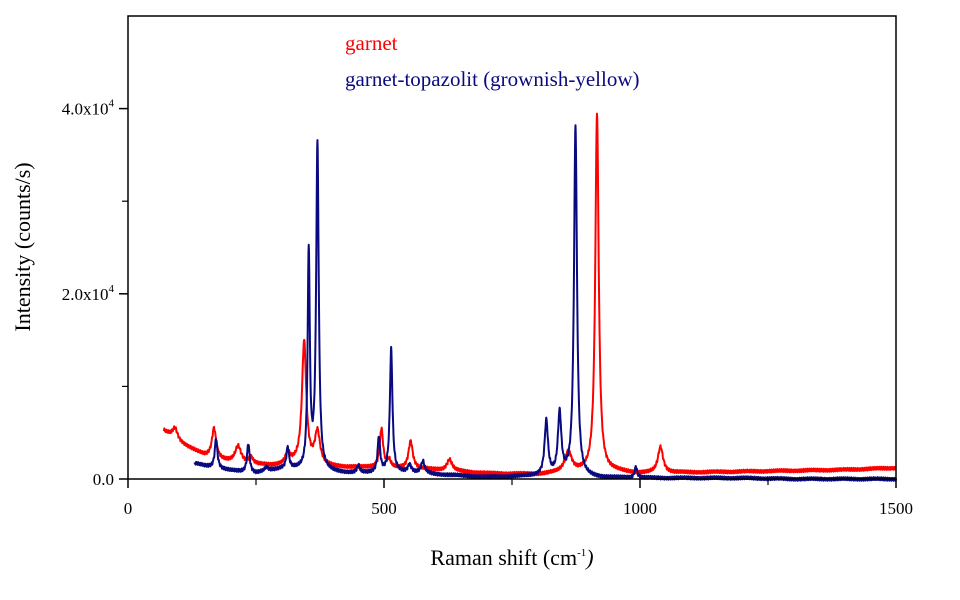  I want to click on y-tick-label: 4.0x10⁴, so click(88, 108).